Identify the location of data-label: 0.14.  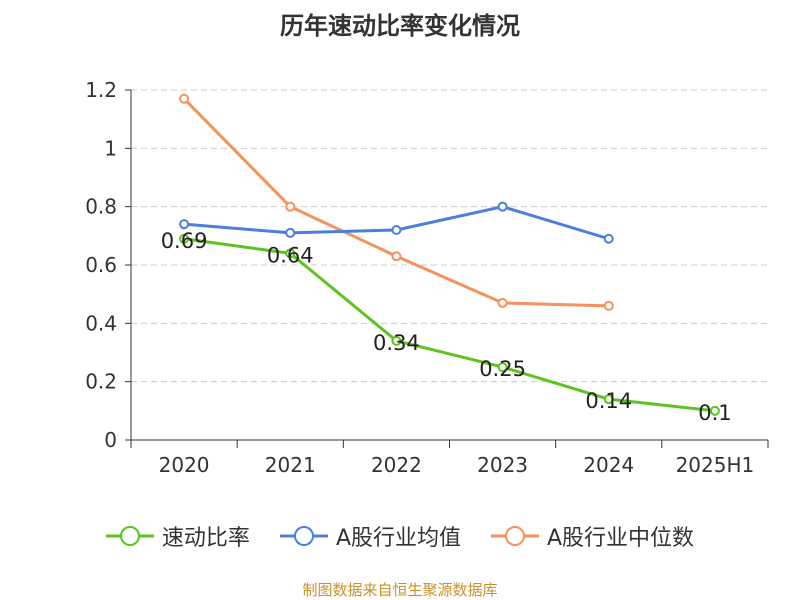
(608, 401).